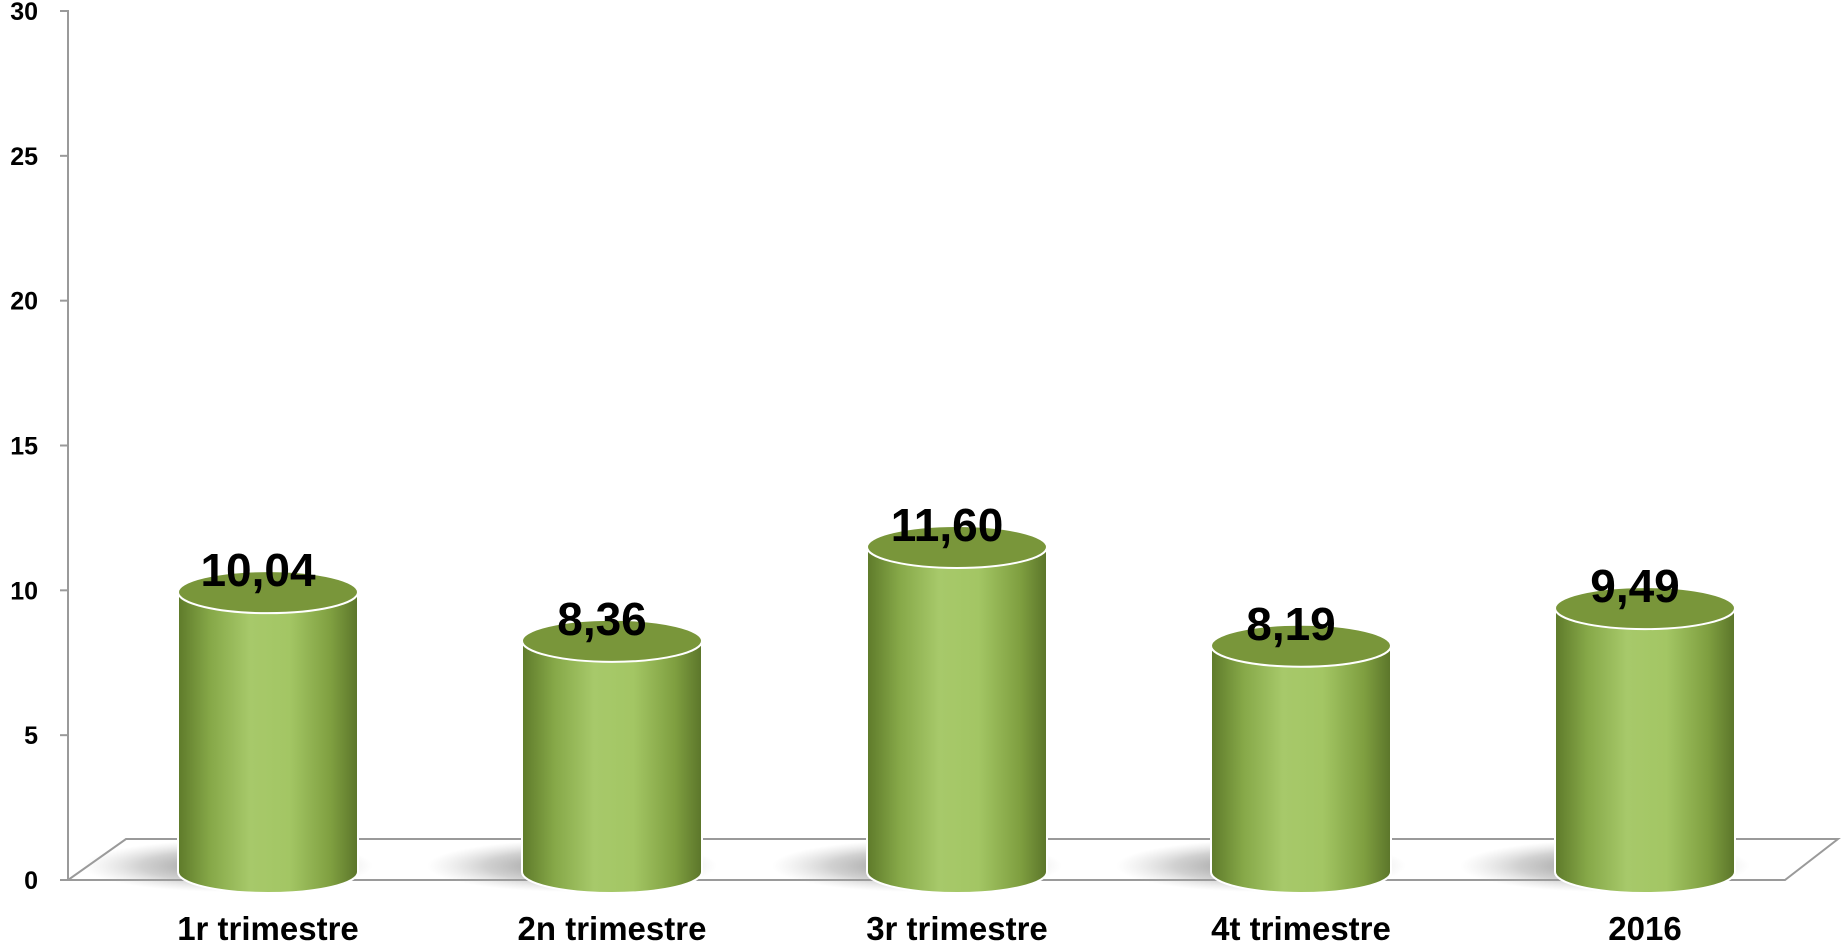  What do you see at coordinates (268, 928) in the screenshot?
I see `x-category-label: 1r trimestre` at bounding box center [268, 928].